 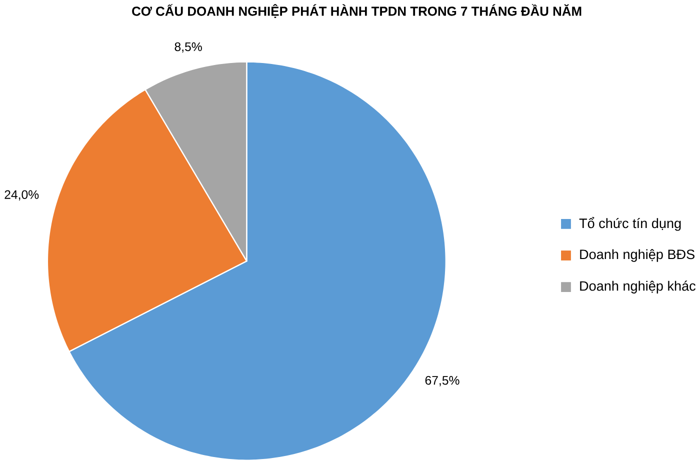 What do you see at coordinates (357, 11) in the screenshot?
I see `chart-title: CƠ CẤU DOANH NGHIỆP PHÁT HÀNH TPDN TRONG 7 THÁNG ĐẦU NĂM` at bounding box center [357, 11].